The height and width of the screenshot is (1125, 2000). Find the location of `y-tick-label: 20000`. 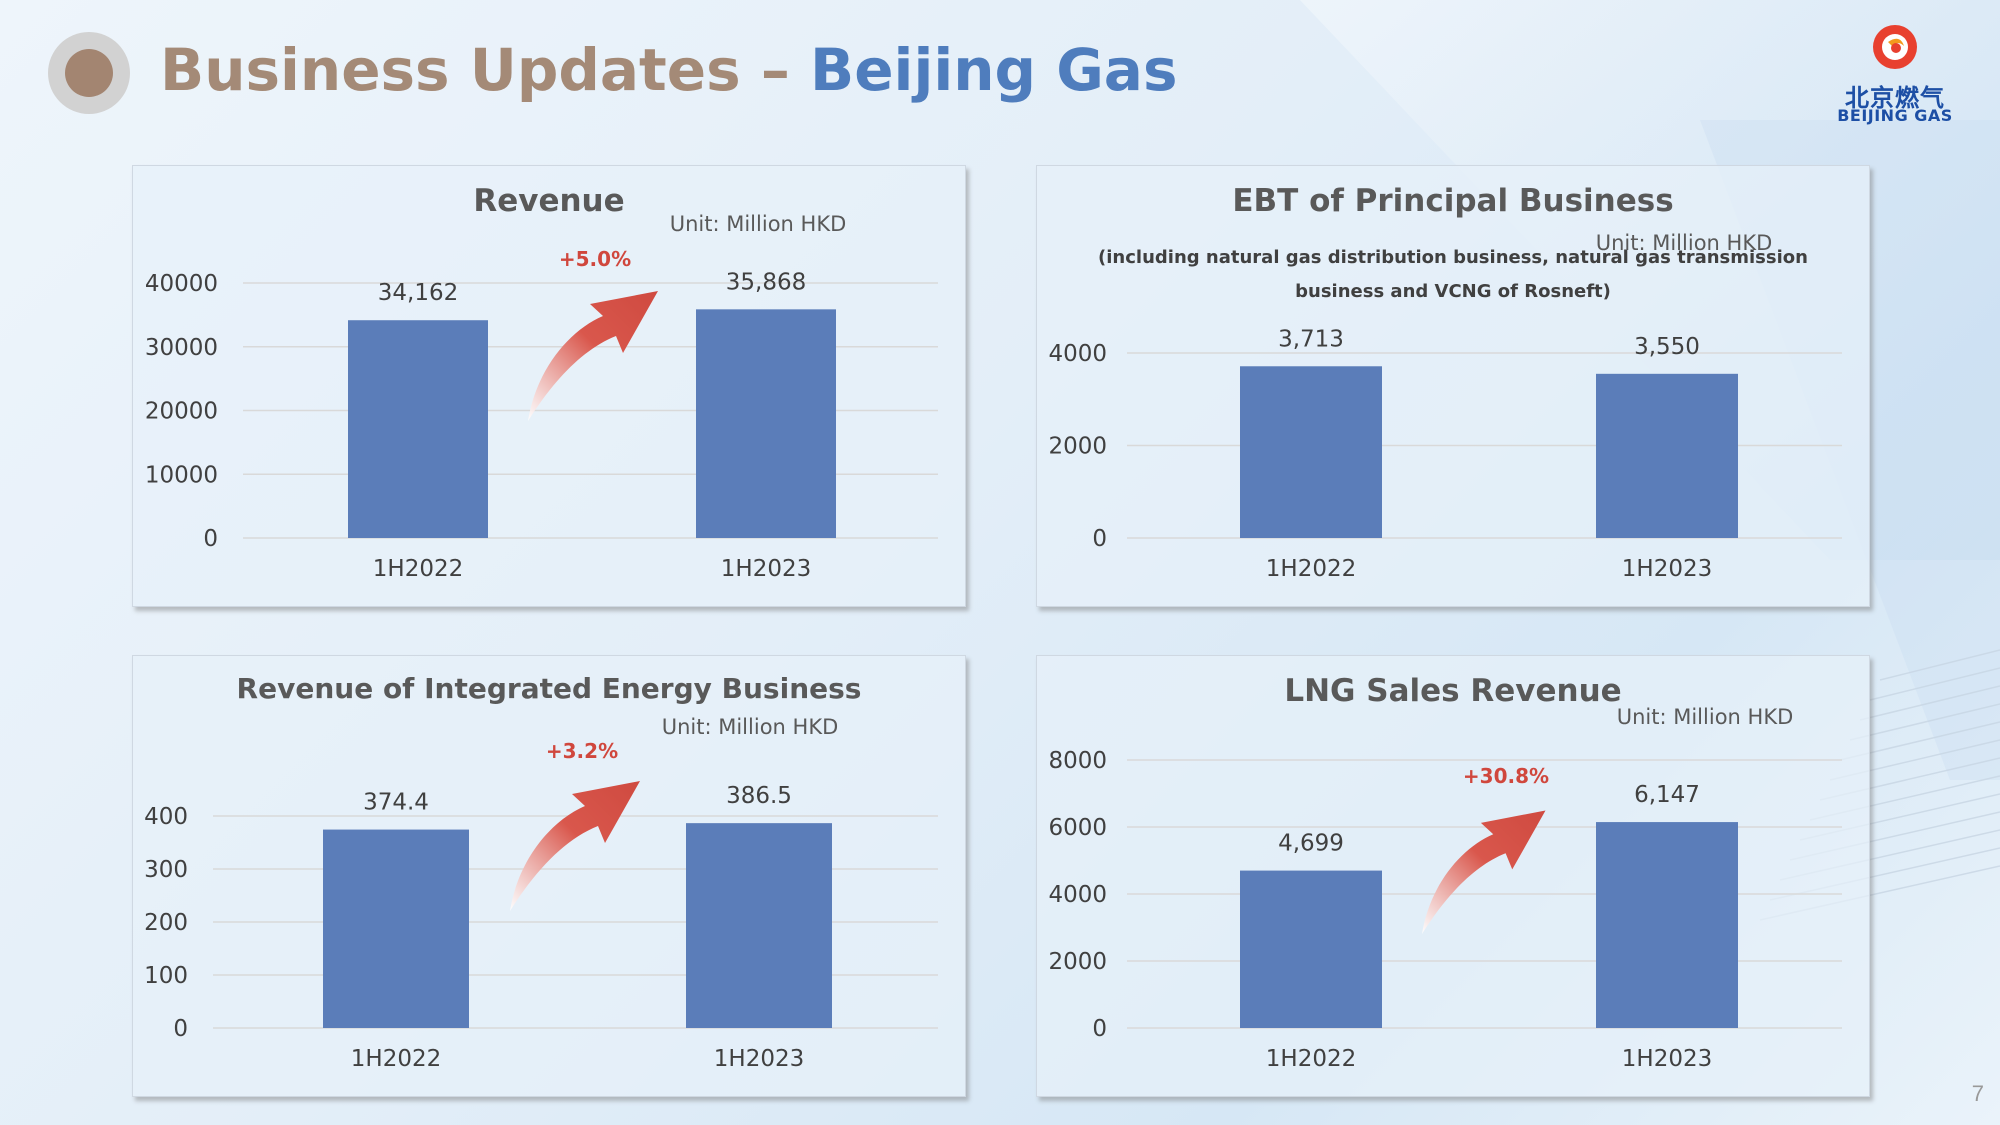

y-tick-label: 20000 is located at coordinates (181, 412).